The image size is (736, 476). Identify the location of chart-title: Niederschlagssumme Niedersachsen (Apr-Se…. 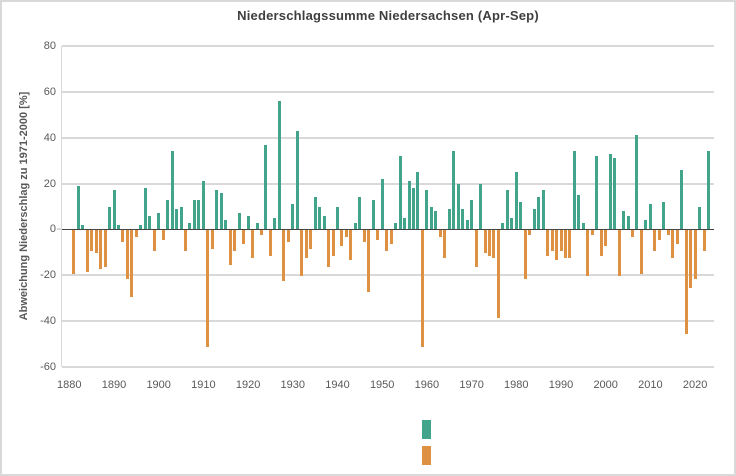
(388, 15).